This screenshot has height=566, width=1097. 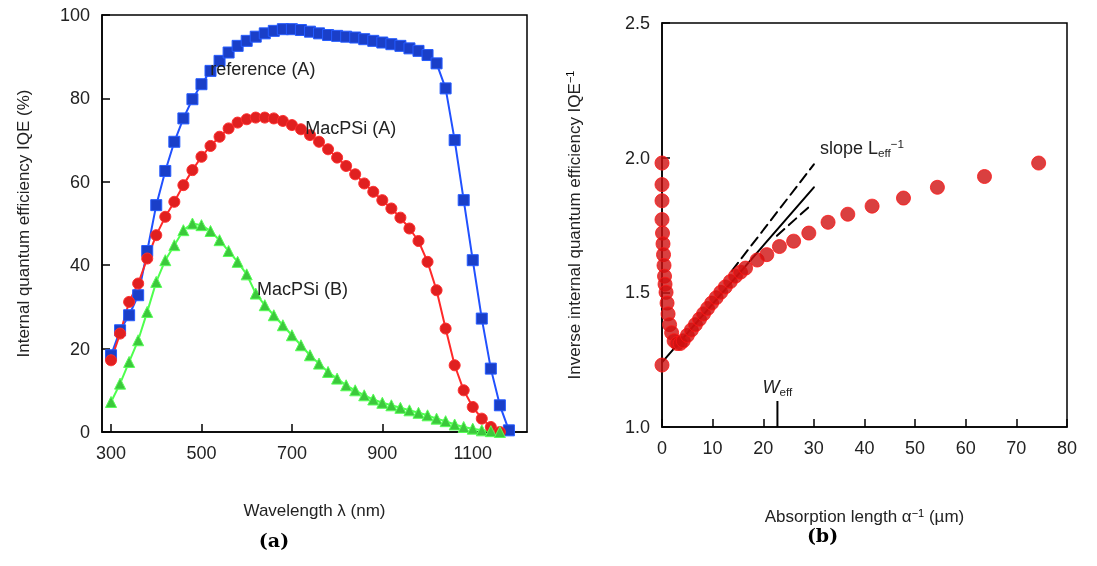 What do you see at coordinates (23, 223) in the screenshot?
I see `y-axis-title: Internal quantum efficiency IQE (%)` at bounding box center [23, 223].